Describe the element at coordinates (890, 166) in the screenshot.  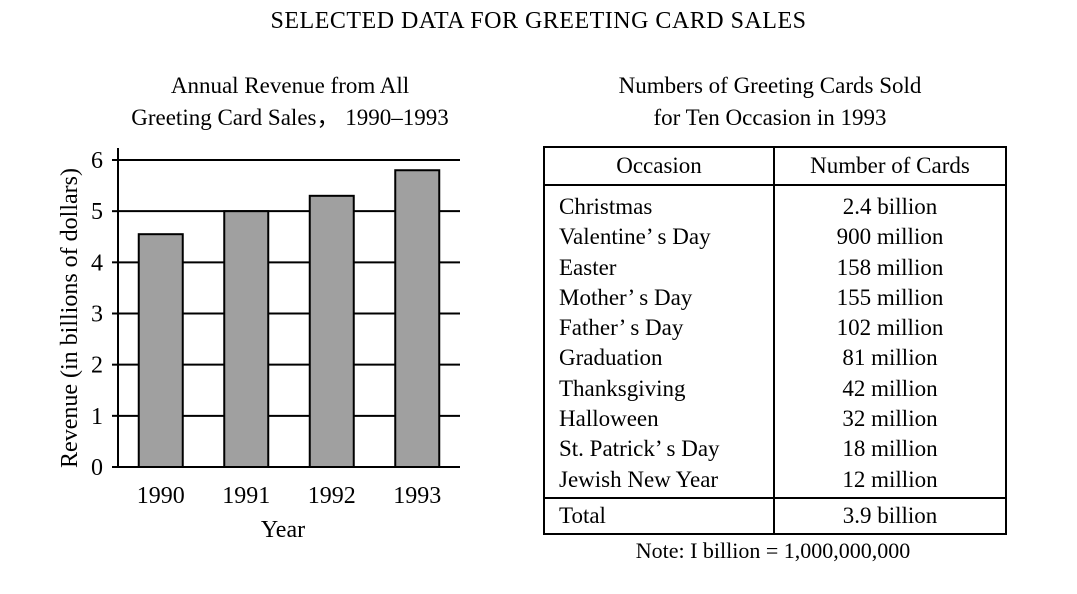
I see `header-number-of-cards: Number of Cards` at that location.